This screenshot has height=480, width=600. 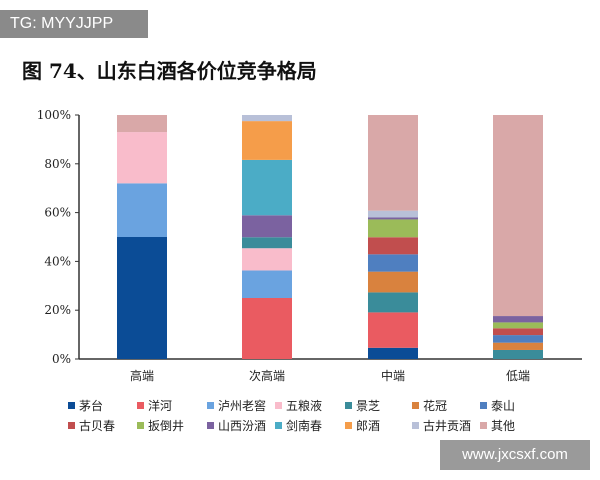 I want to click on legend-item: 古井贡酒, so click(x=441, y=425).